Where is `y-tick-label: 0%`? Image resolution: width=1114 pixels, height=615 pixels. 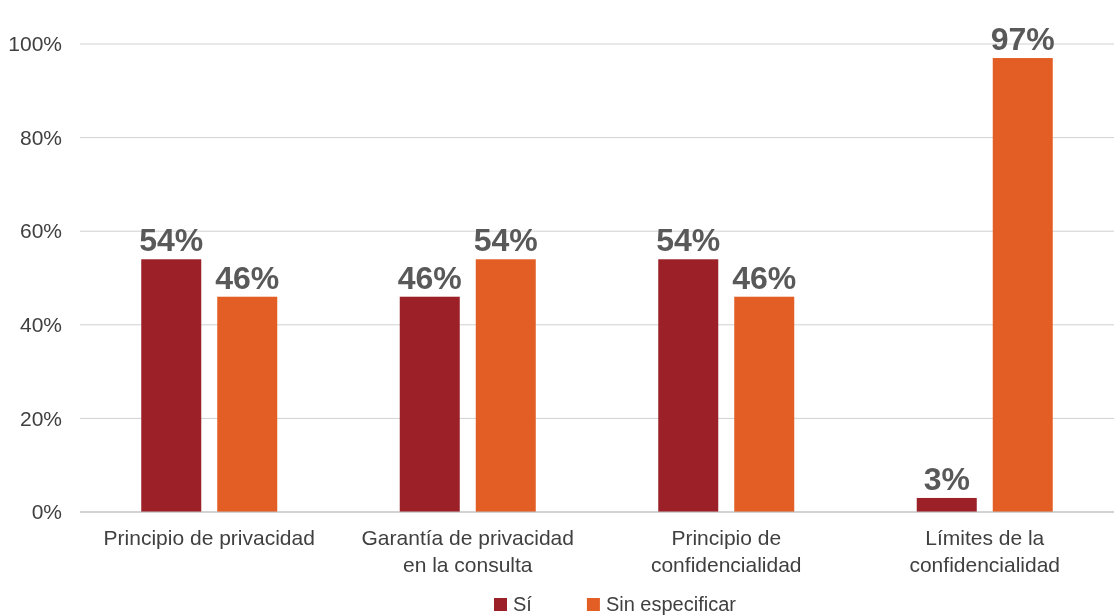 y-tick-label: 0% is located at coordinates (46, 512).